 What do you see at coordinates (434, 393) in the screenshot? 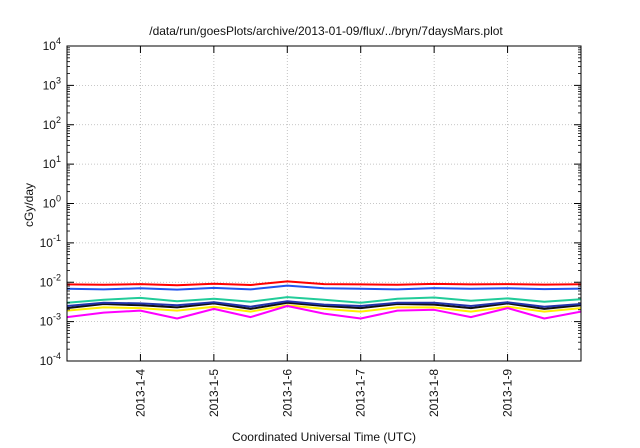
I see `x-tick-label: 2013-1-8` at bounding box center [434, 393].